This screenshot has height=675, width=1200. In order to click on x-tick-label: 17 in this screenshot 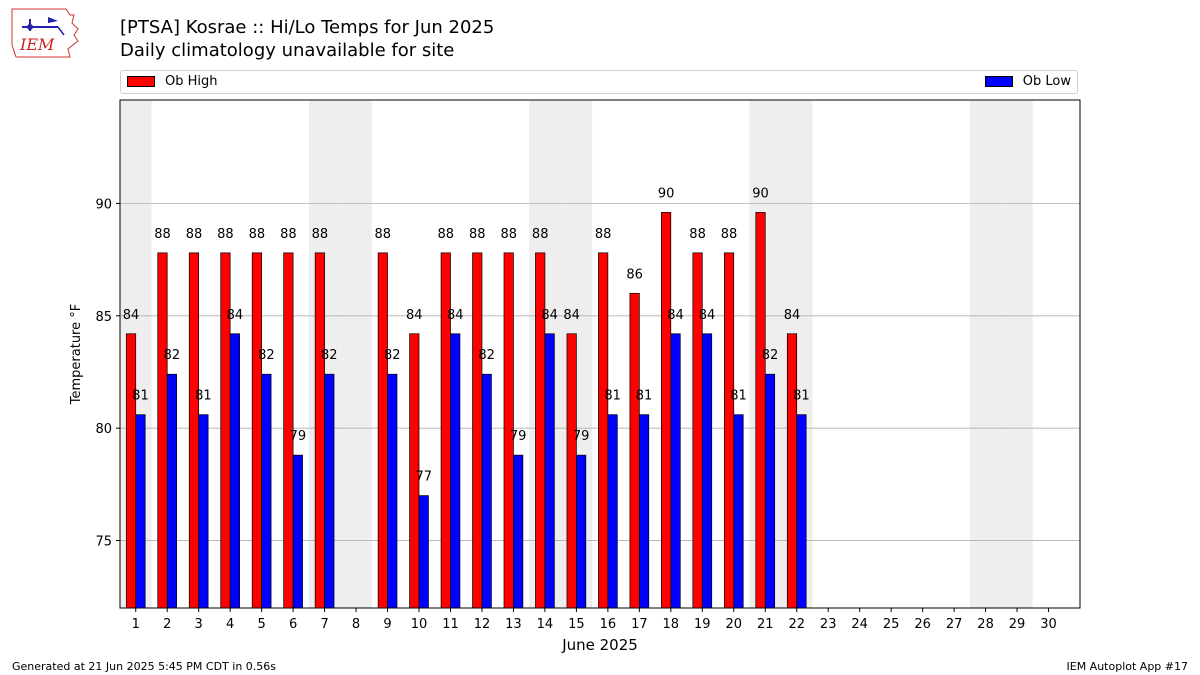, I will do `click(639, 624)`.